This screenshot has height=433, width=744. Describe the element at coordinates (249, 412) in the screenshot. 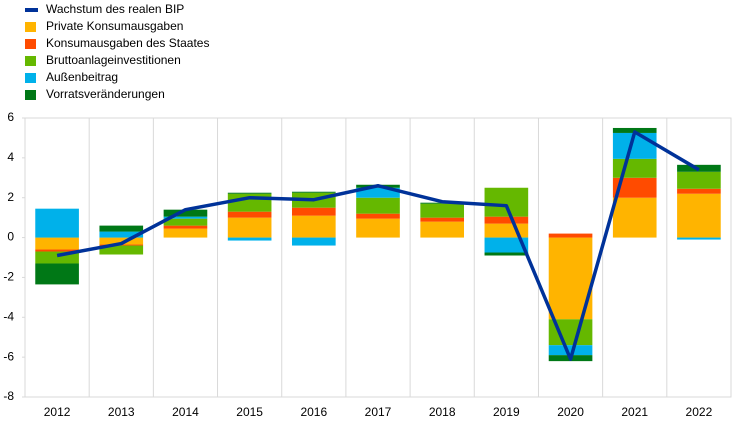

I see `x-tick-label: 2015` at that location.